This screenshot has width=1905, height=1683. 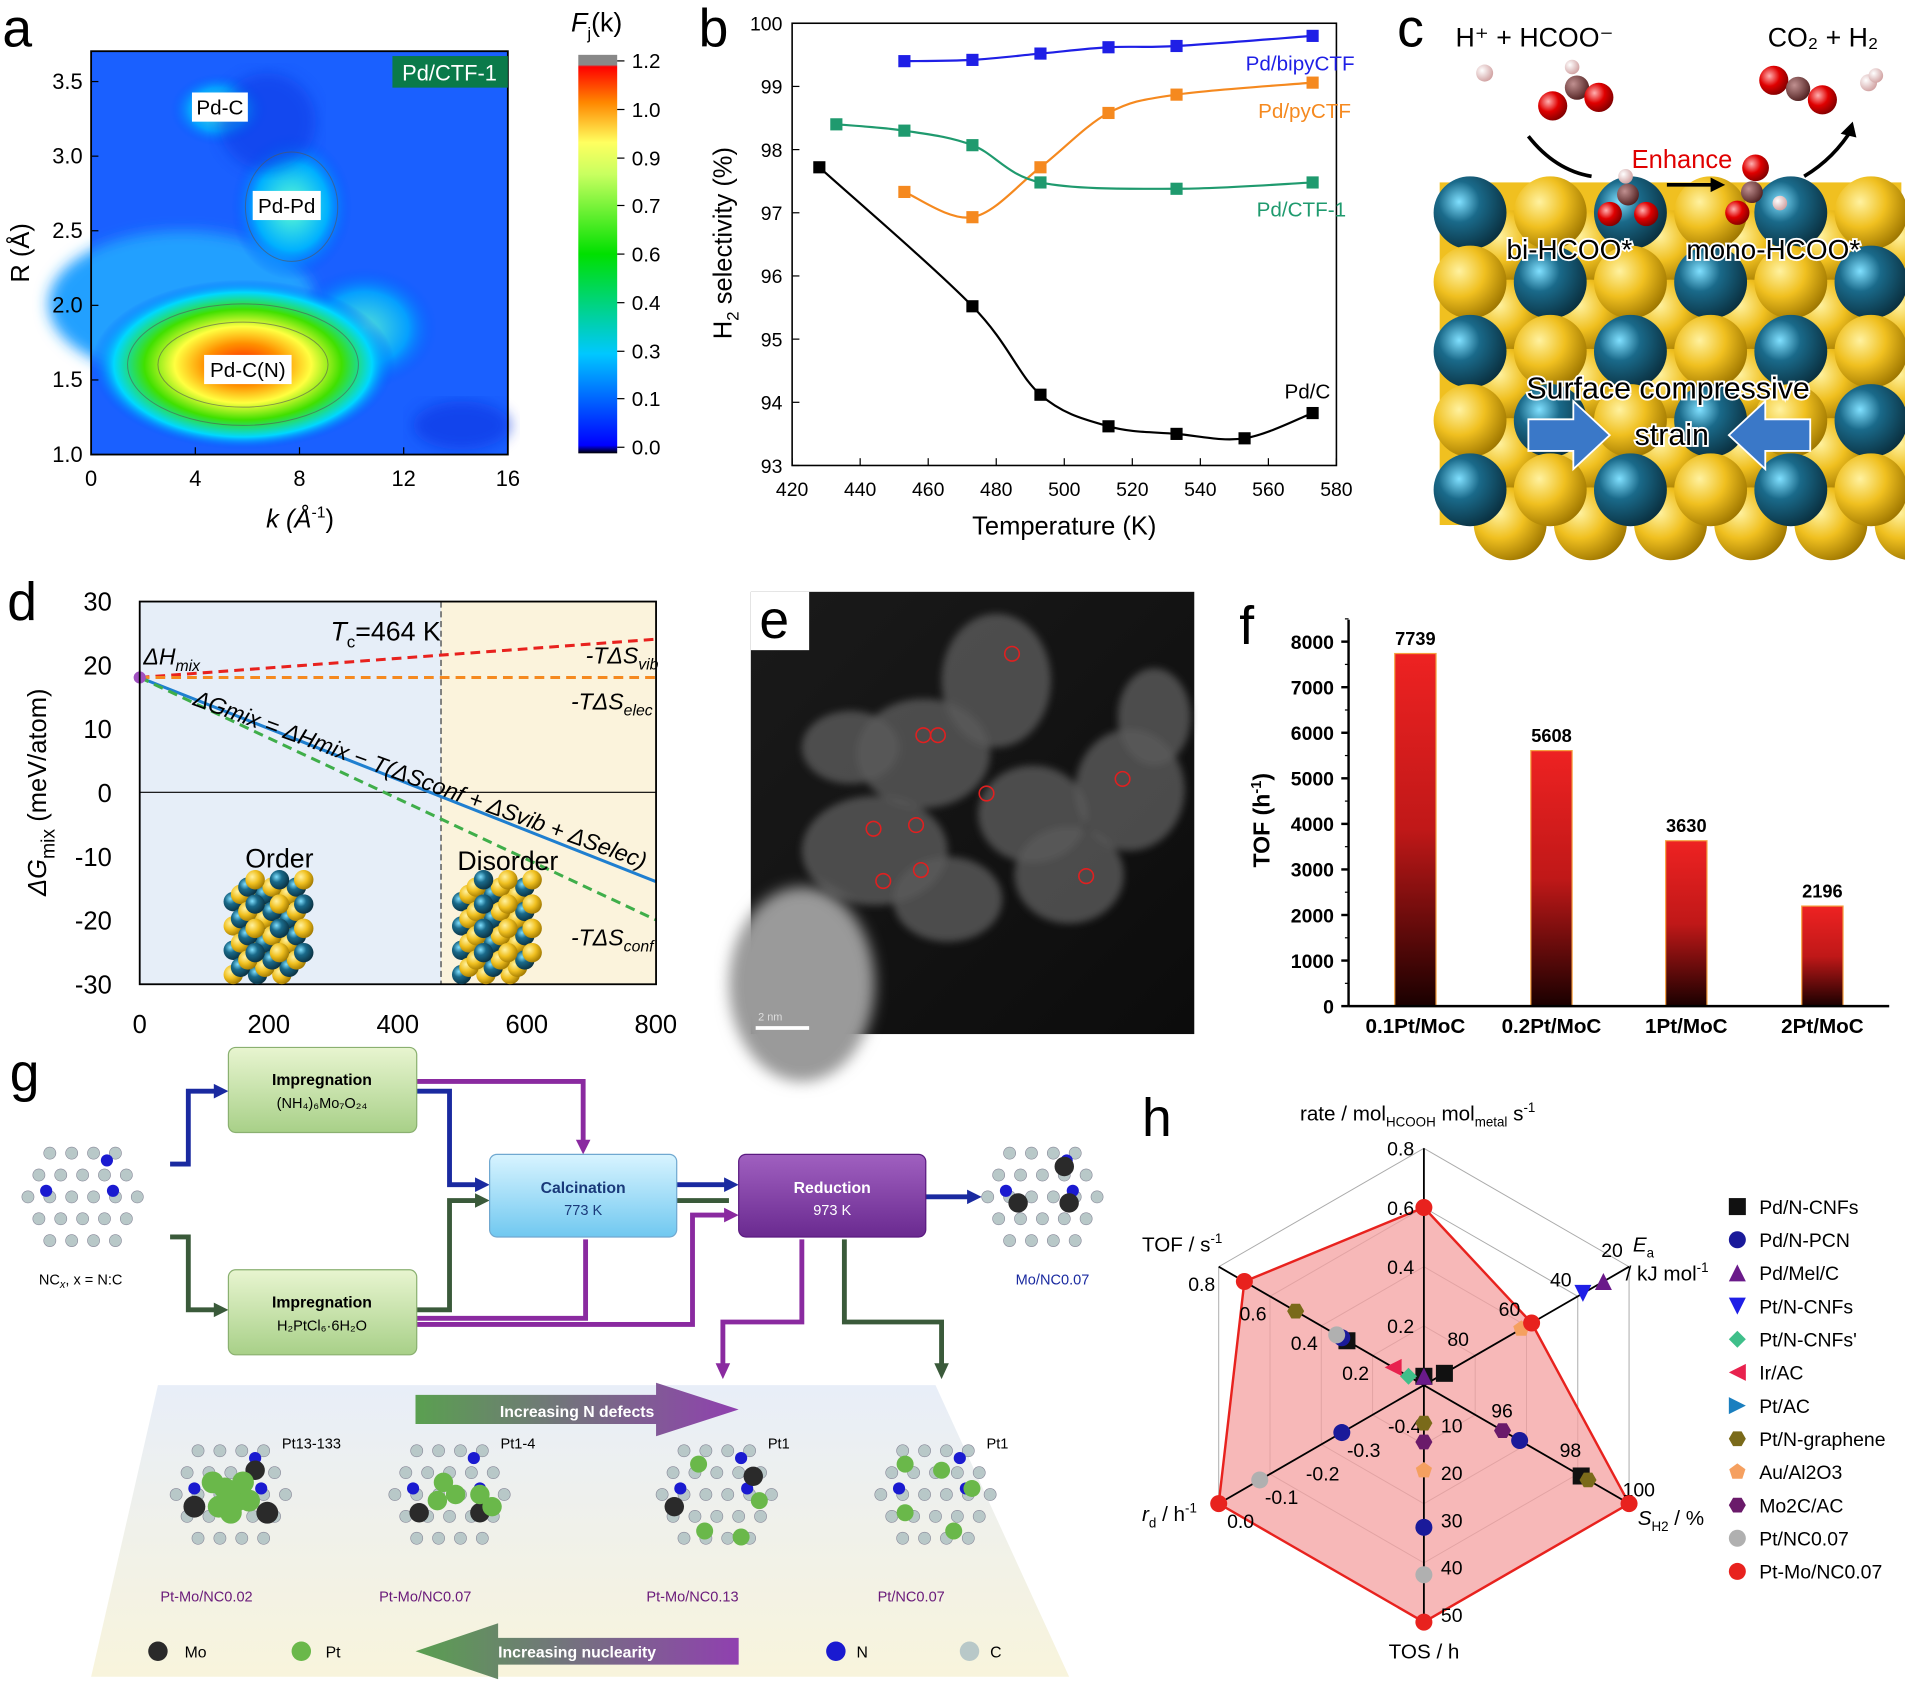 What do you see at coordinates (772, 404) in the screenshot?
I see `y-tick-label: 94` at bounding box center [772, 404].